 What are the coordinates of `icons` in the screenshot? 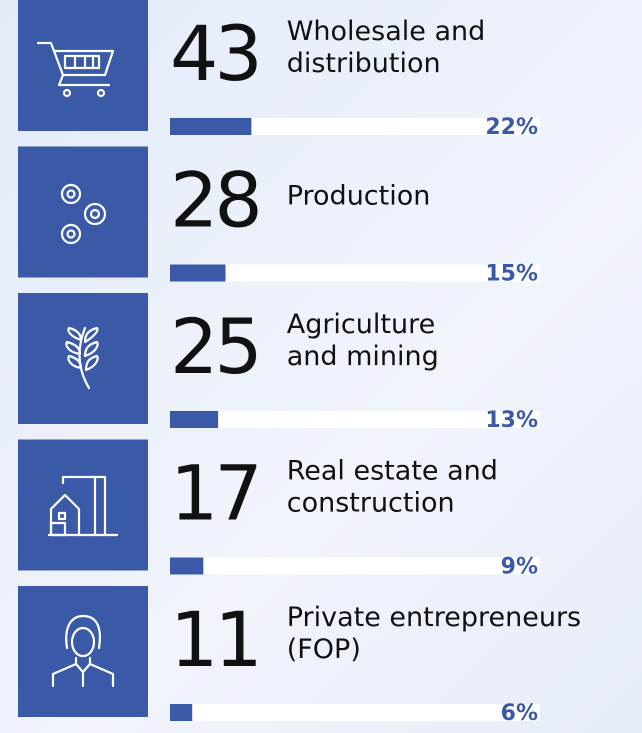 It's located at (77, 364).